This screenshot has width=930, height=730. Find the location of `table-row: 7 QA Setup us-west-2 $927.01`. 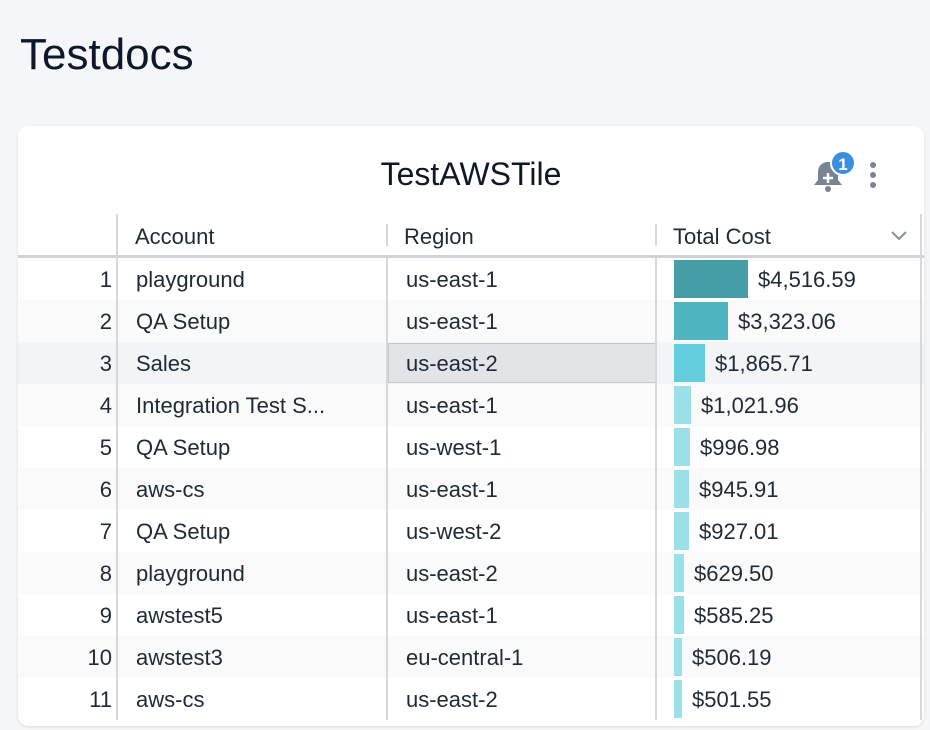

table-row: 7 QA Setup us-west-2 $927.01 is located at coordinates (471, 531).